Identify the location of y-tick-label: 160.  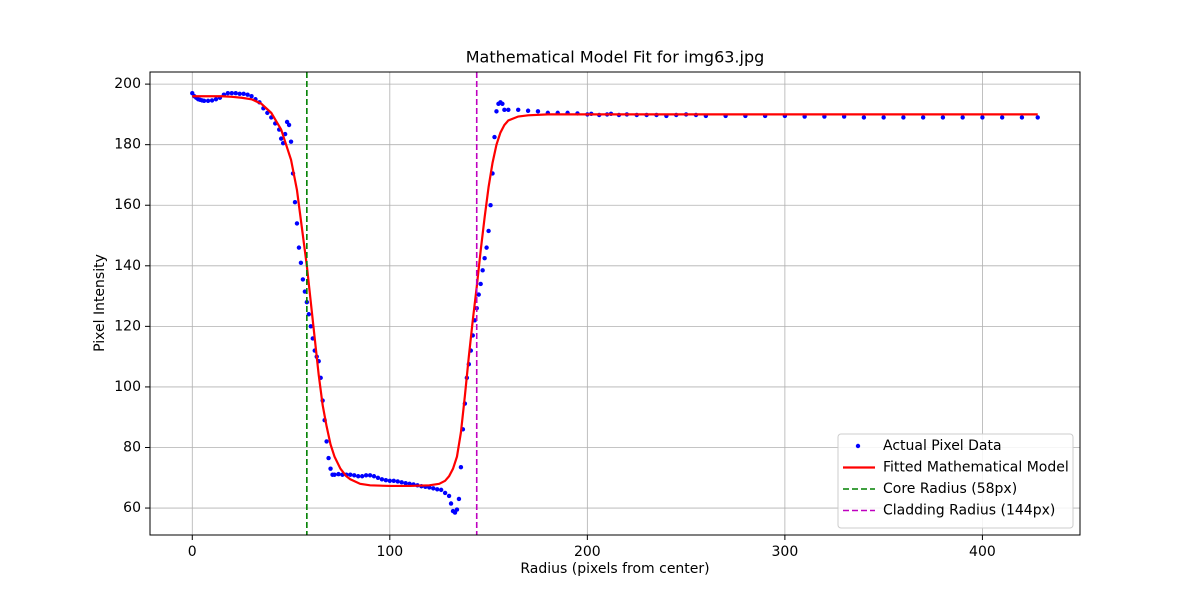
(127, 205).